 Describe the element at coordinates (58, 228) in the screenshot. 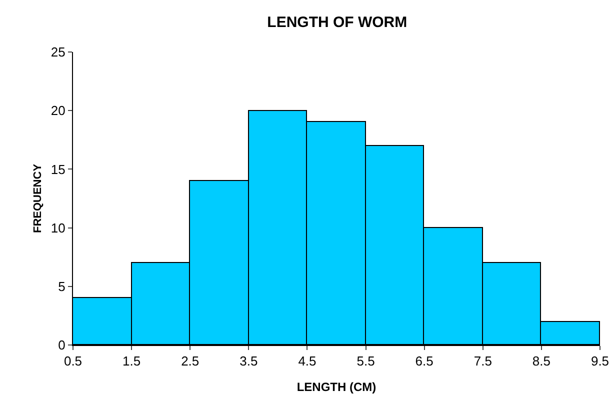

I see `y-tick-label: 10` at that location.